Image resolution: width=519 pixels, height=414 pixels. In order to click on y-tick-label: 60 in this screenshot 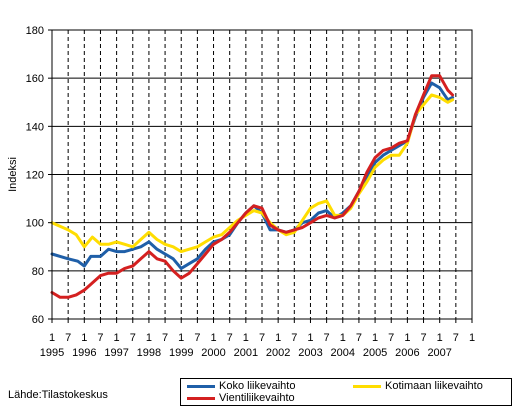, I will do `click(38, 320)`.